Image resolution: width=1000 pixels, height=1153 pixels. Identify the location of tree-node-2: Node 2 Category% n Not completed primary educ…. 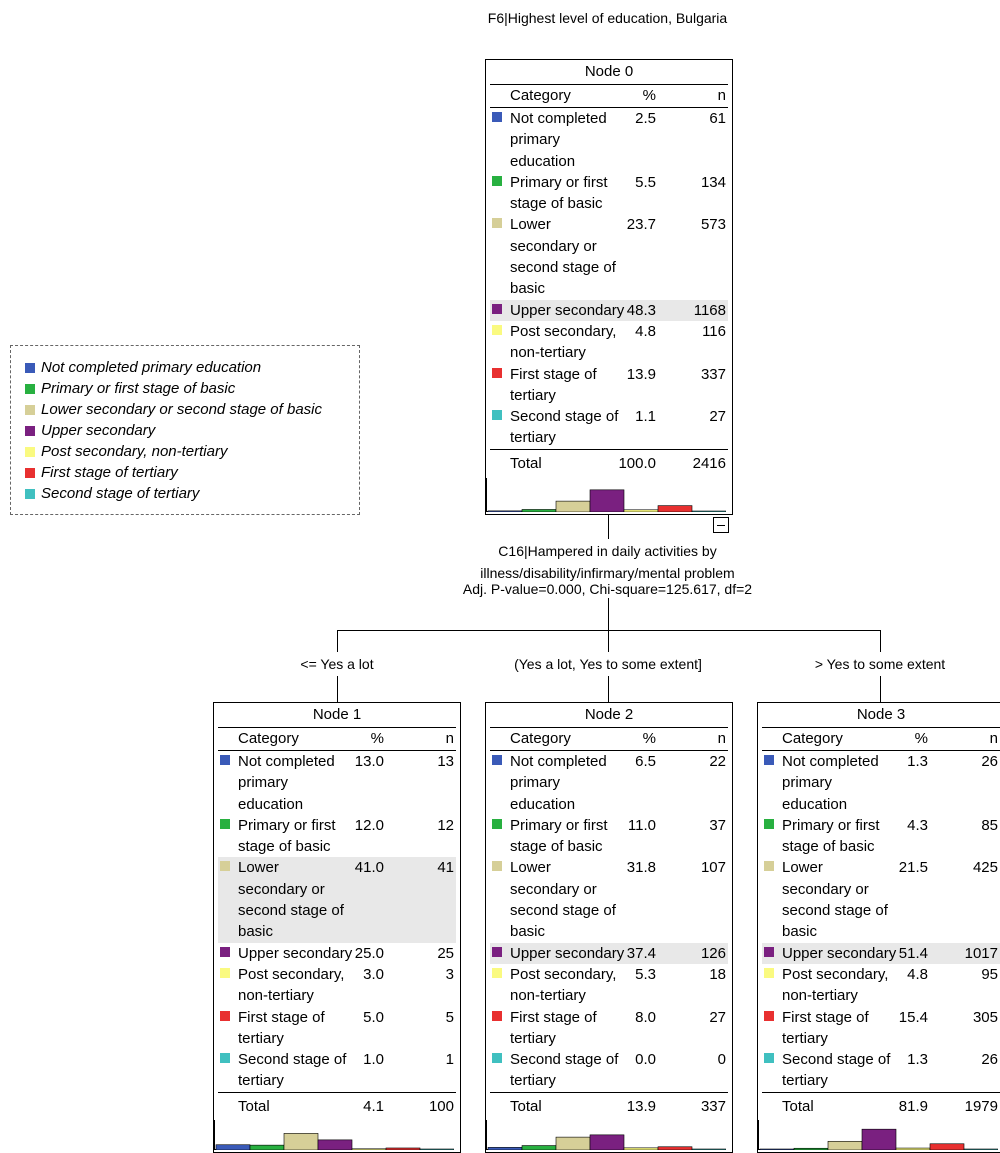
(609, 927).